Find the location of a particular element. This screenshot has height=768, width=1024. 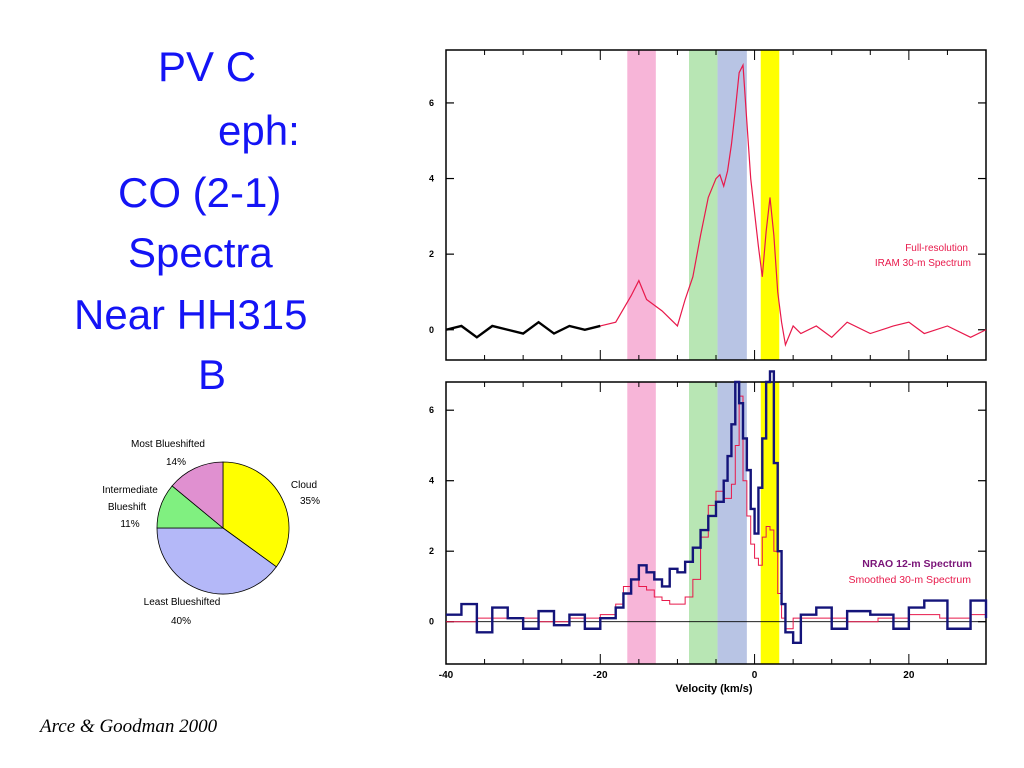

band-top-cloud is located at coordinates (770, 205).